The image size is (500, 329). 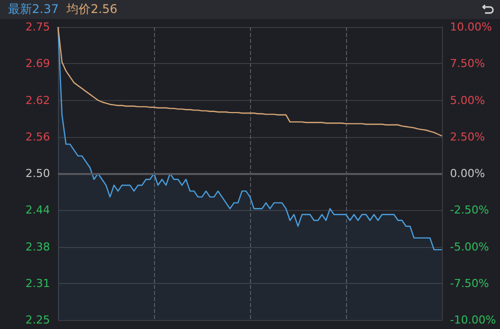 What do you see at coordinates (467, 173) in the screenshot?
I see `y2-tick-label: 0.00%` at bounding box center [467, 173].